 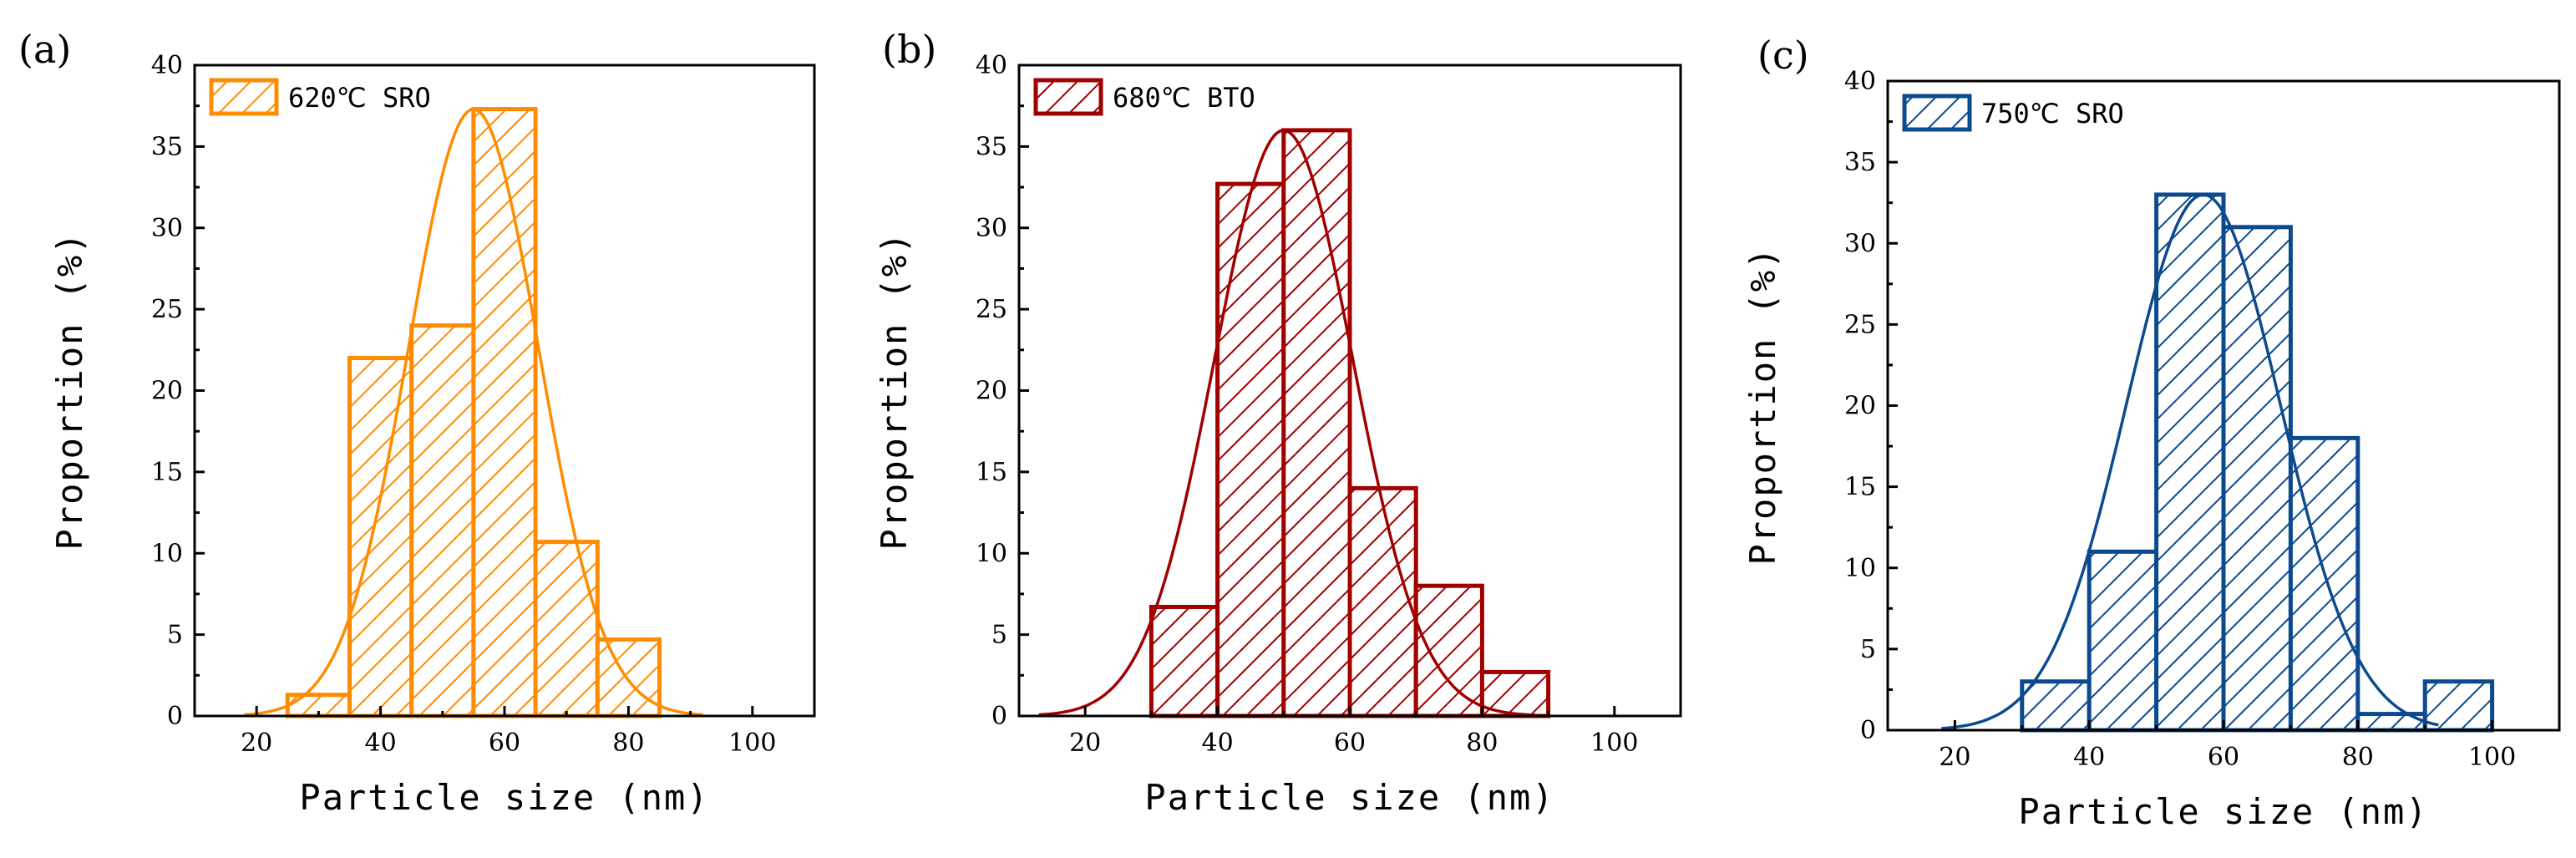 What do you see at coordinates (1184, 98) in the screenshot?
I see `legend-label: 680℃ BTO` at bounding box center [1184, 98].